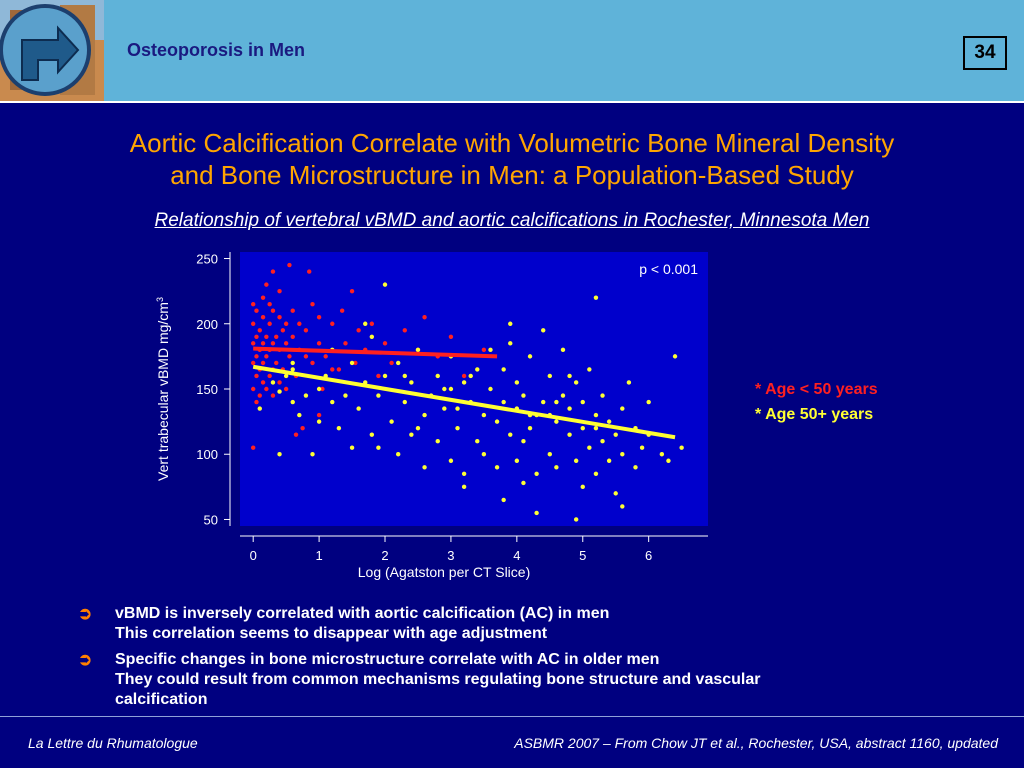  Describe the element at coordinates (113, 743) in the screenshot. I see `footer-journal: La Lettre du Rhumatologue` at that location.